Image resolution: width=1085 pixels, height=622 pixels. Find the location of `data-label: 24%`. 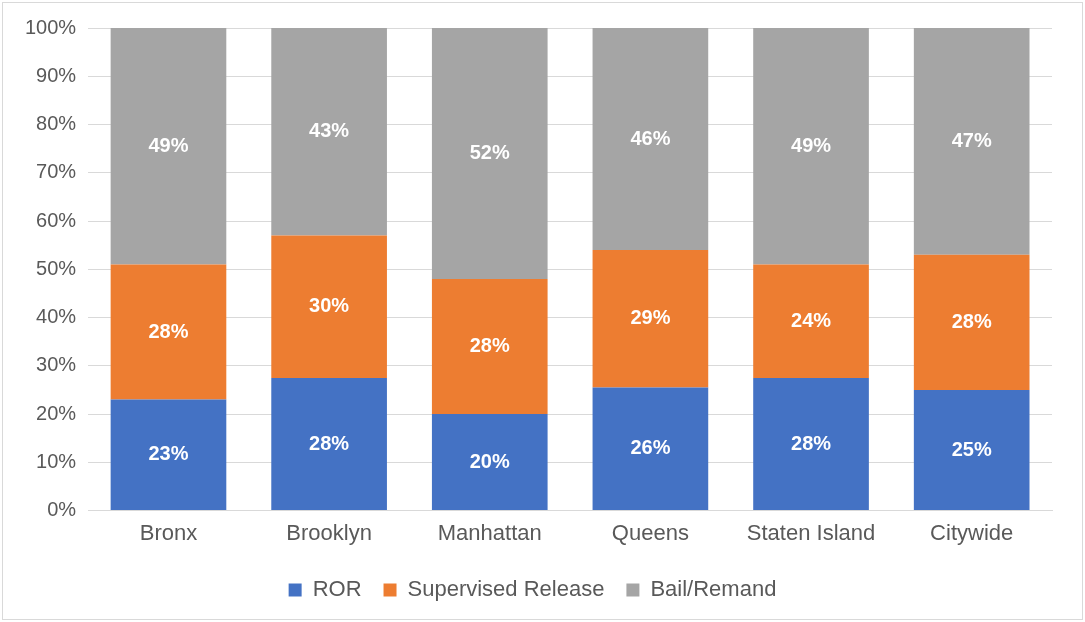

data-label: 24% is located at coordinates (811, 319).